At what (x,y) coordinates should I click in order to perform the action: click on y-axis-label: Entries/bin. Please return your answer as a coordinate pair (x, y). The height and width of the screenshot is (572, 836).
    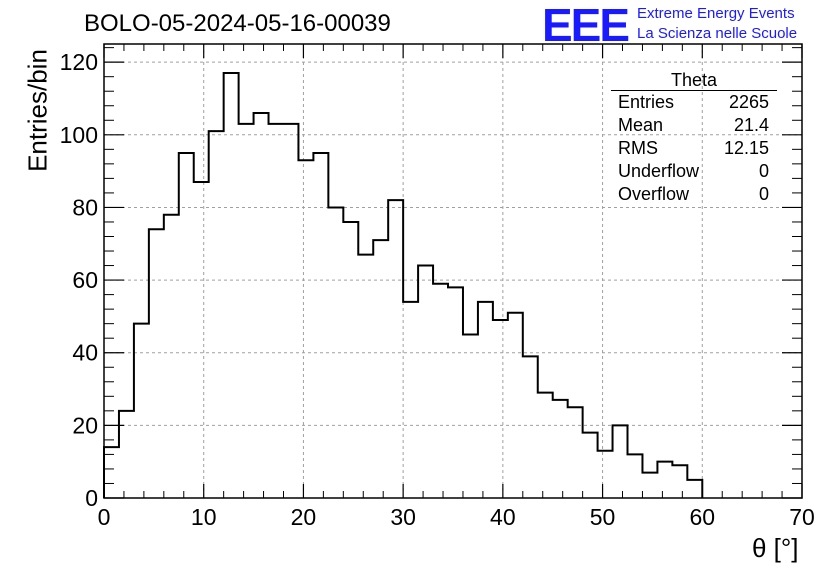
    Looking at the image, I should click on (37, 110).